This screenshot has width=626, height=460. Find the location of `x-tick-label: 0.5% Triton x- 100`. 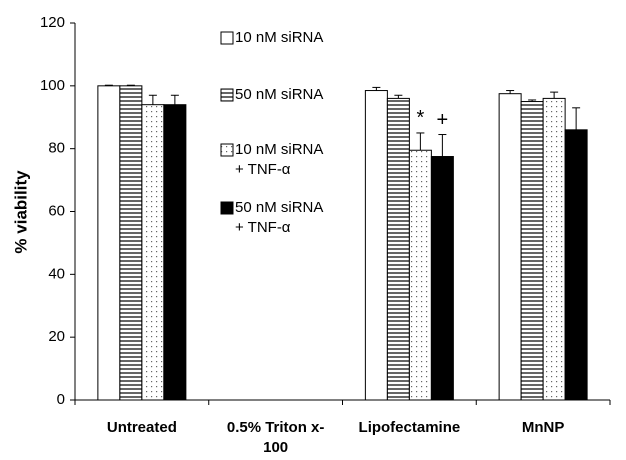

x-tick-label: 0.5% Triton x- 100 is located at coordinates (275, 437).